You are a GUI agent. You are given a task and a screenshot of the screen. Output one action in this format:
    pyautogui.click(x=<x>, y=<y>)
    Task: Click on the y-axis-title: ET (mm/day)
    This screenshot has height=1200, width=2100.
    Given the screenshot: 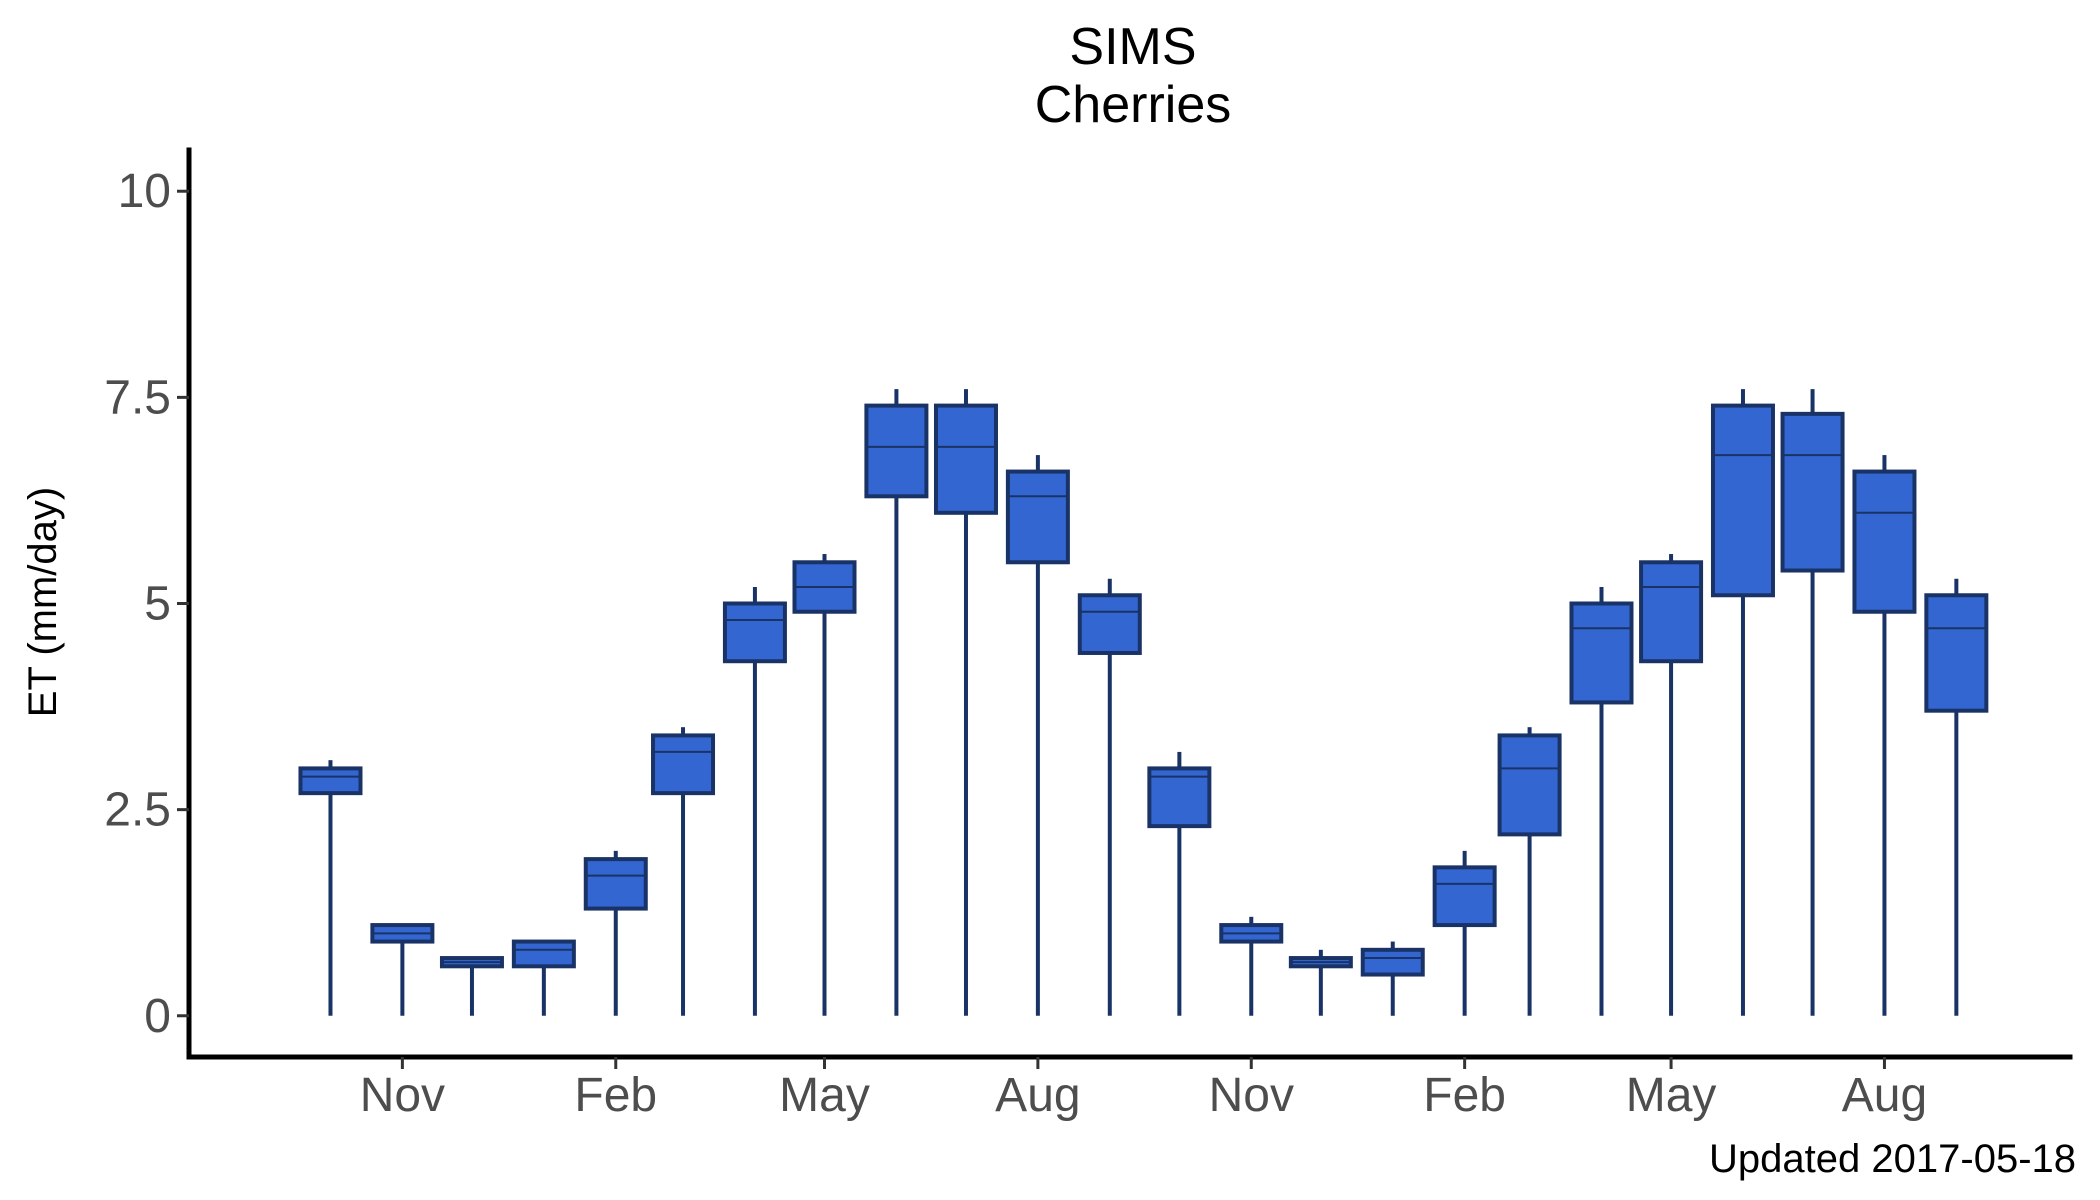 What is the action you would take?
    pyautogui.click(x=43, y=602)
    